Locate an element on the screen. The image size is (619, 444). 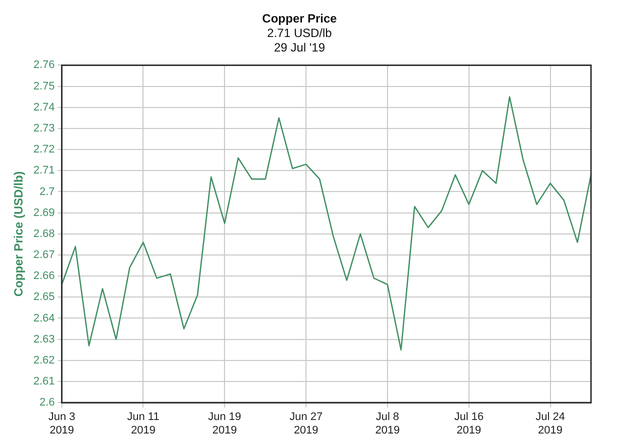
y-tick-label: 2.67 is located at coordinates (44, 255).